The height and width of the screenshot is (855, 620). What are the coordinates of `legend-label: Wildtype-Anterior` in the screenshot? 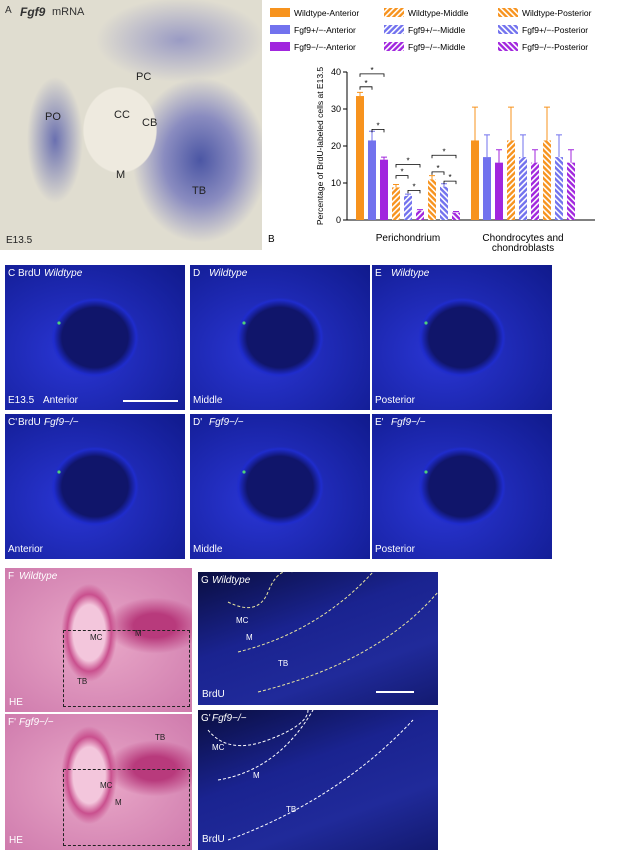 It's located at (326, 13).